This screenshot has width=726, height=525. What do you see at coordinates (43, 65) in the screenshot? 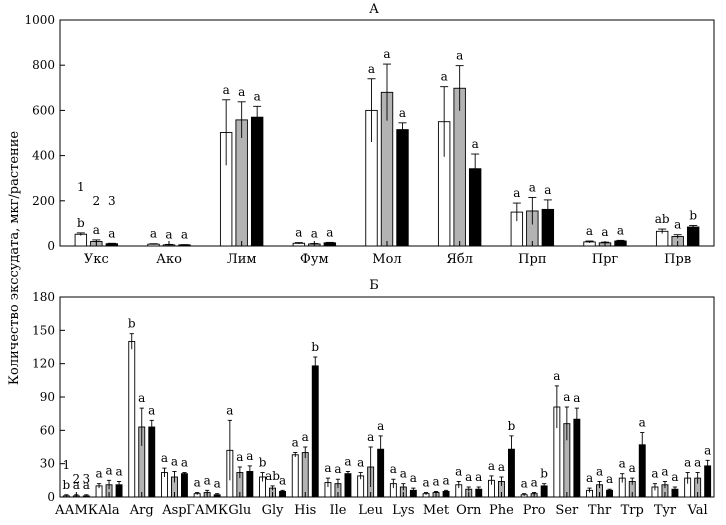
I see `y-tick-label: 800` at bounding box center [43, 65].